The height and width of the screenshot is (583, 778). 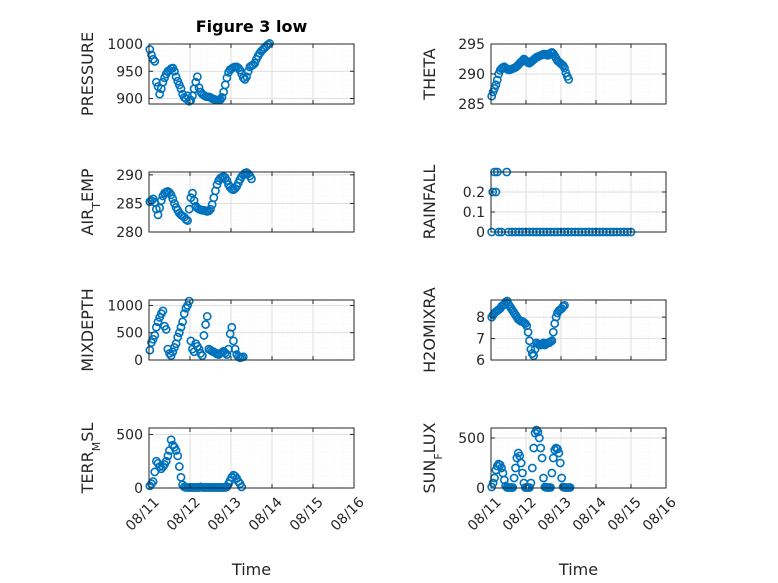 I want to click on subplot-h2omixra: 6 7 8 H2OMIXRA, so click(x=543, y=330).